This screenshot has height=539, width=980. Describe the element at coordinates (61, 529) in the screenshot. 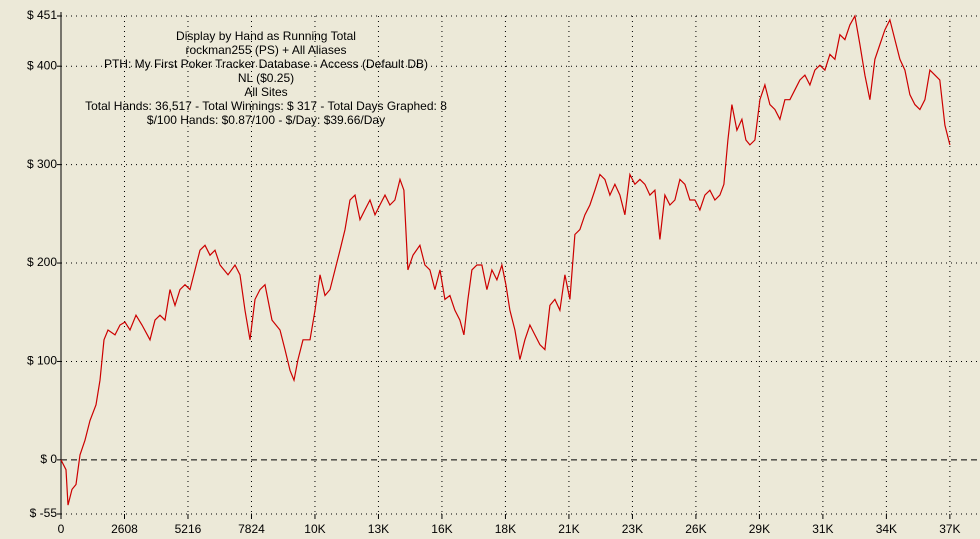

I see `x-tick-label: 0` at that location.